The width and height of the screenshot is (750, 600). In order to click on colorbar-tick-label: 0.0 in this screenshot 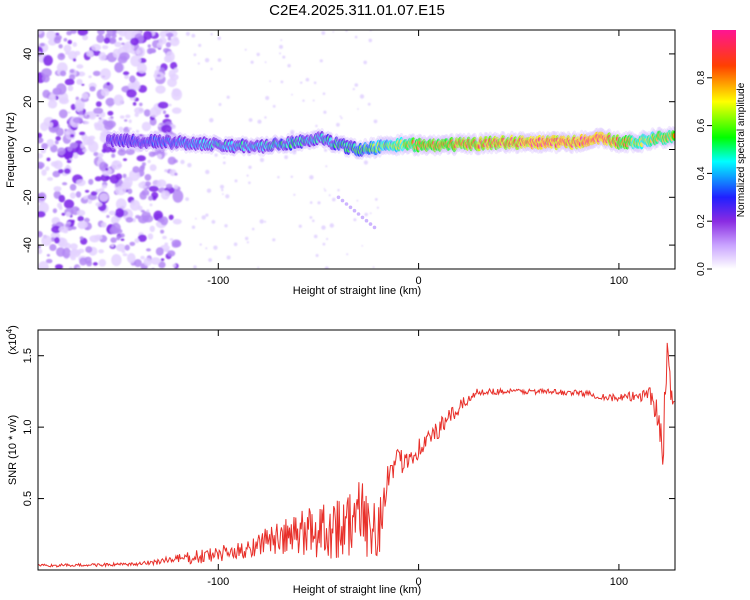, I will do `click(701, 269)`.